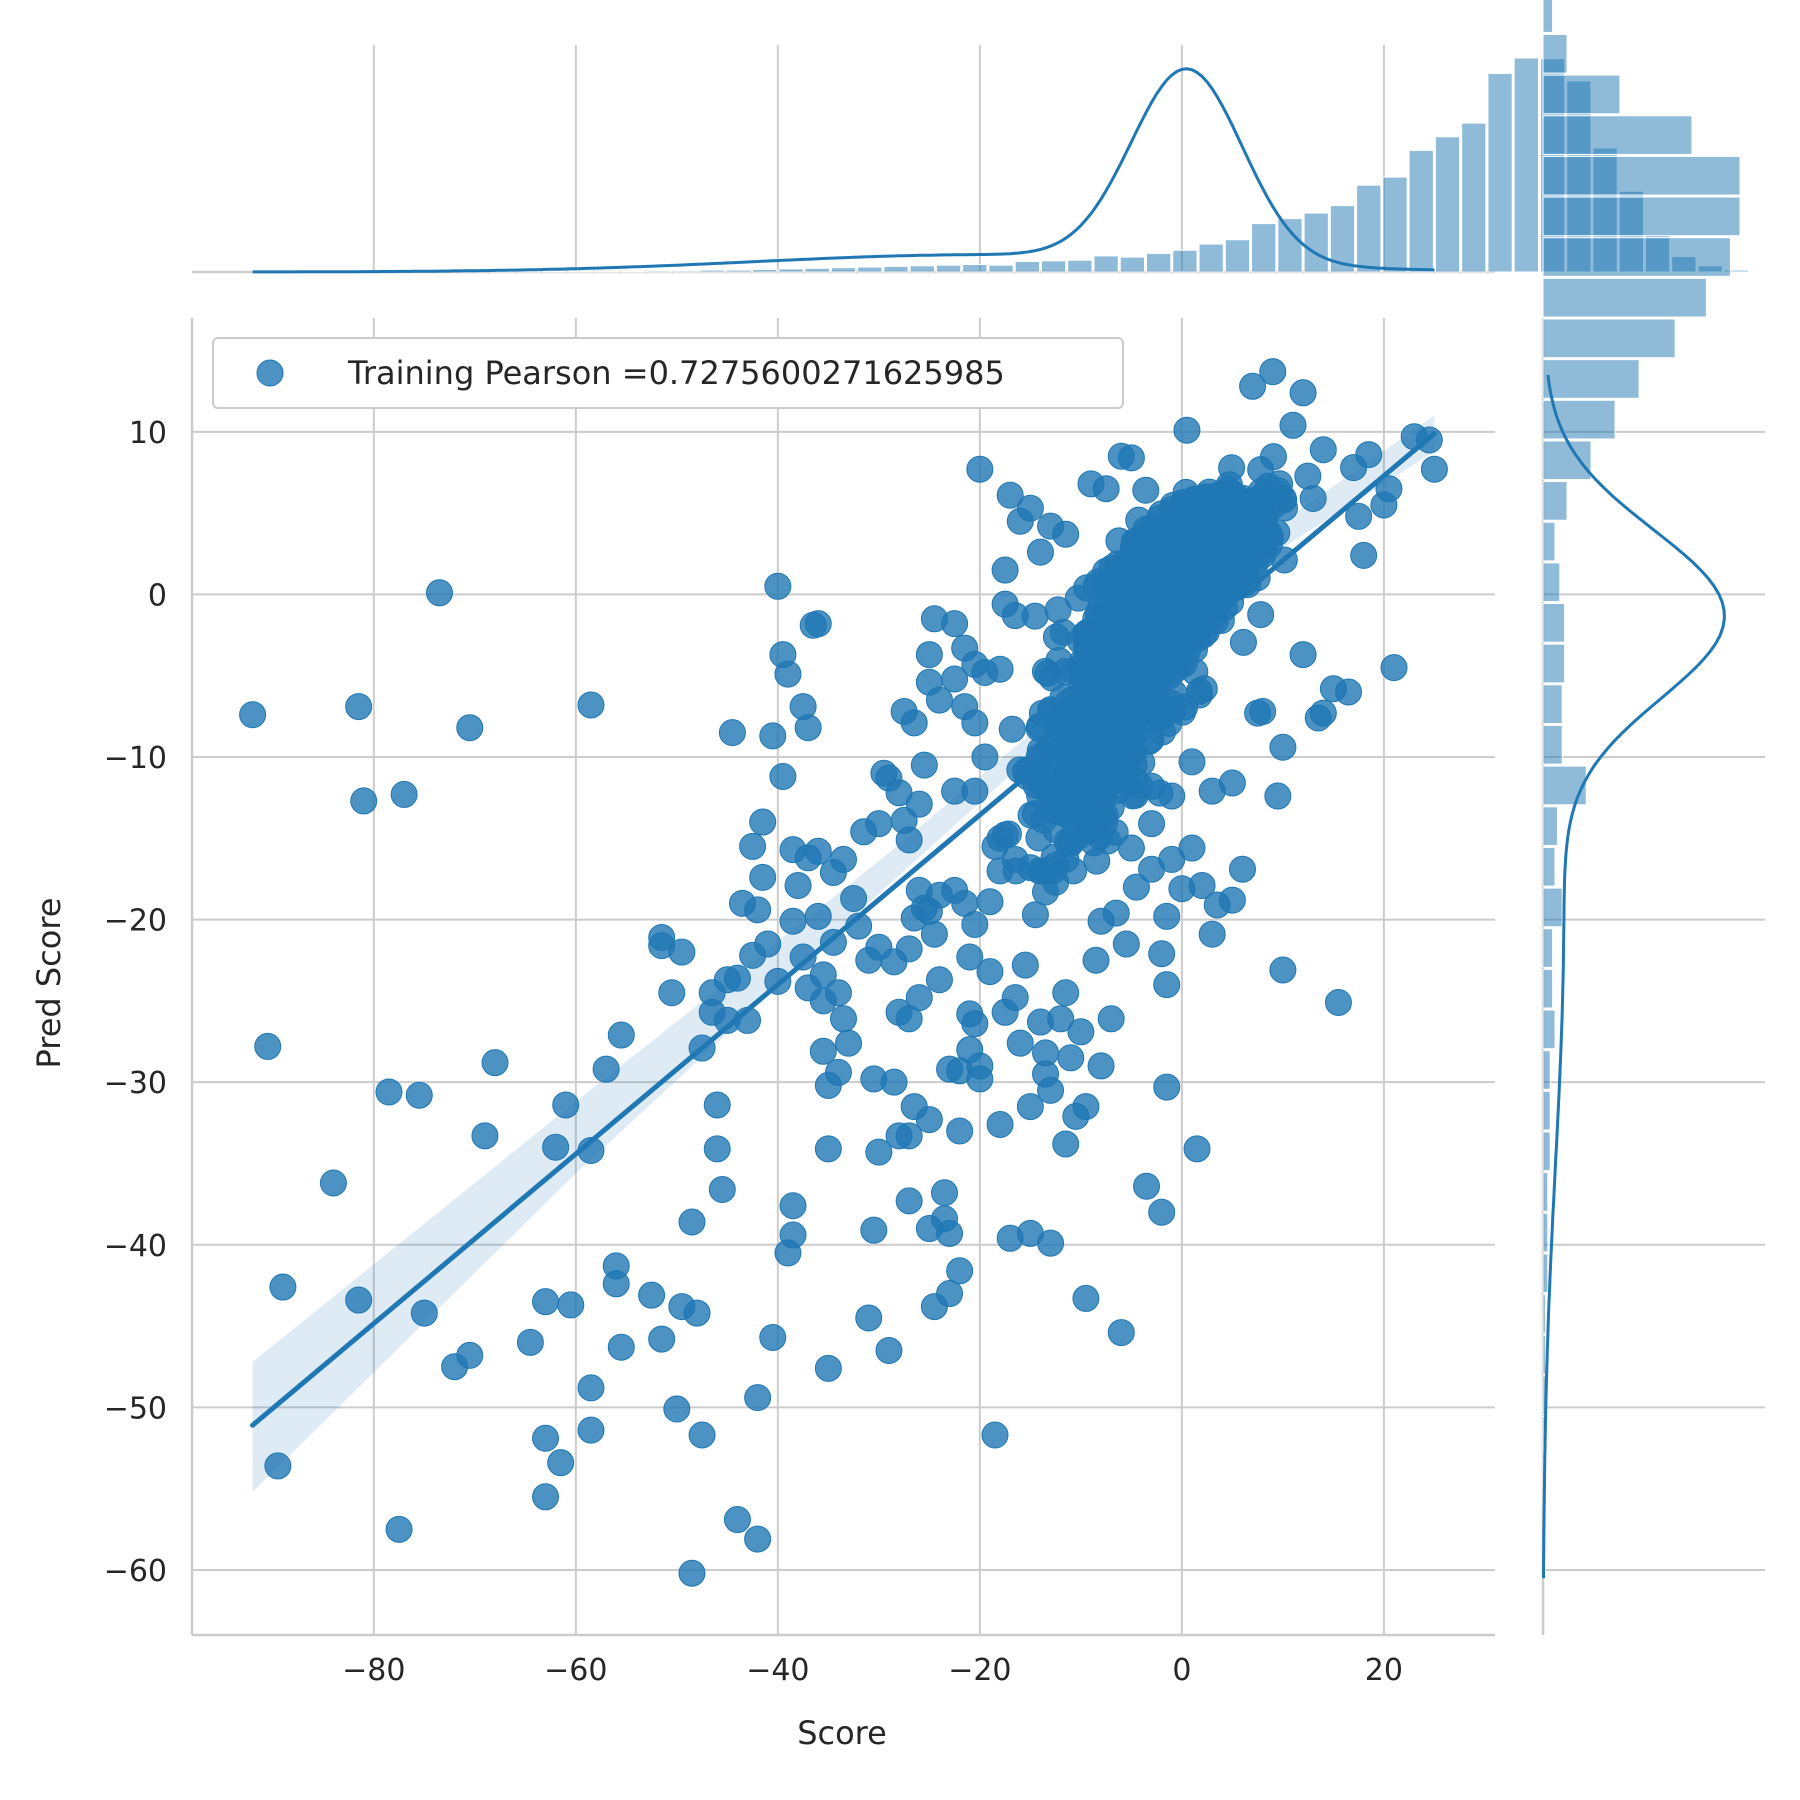 This screenshot has width=1800, height=1800. I want to click on y-tick-label: −50, so click(135, 1408).